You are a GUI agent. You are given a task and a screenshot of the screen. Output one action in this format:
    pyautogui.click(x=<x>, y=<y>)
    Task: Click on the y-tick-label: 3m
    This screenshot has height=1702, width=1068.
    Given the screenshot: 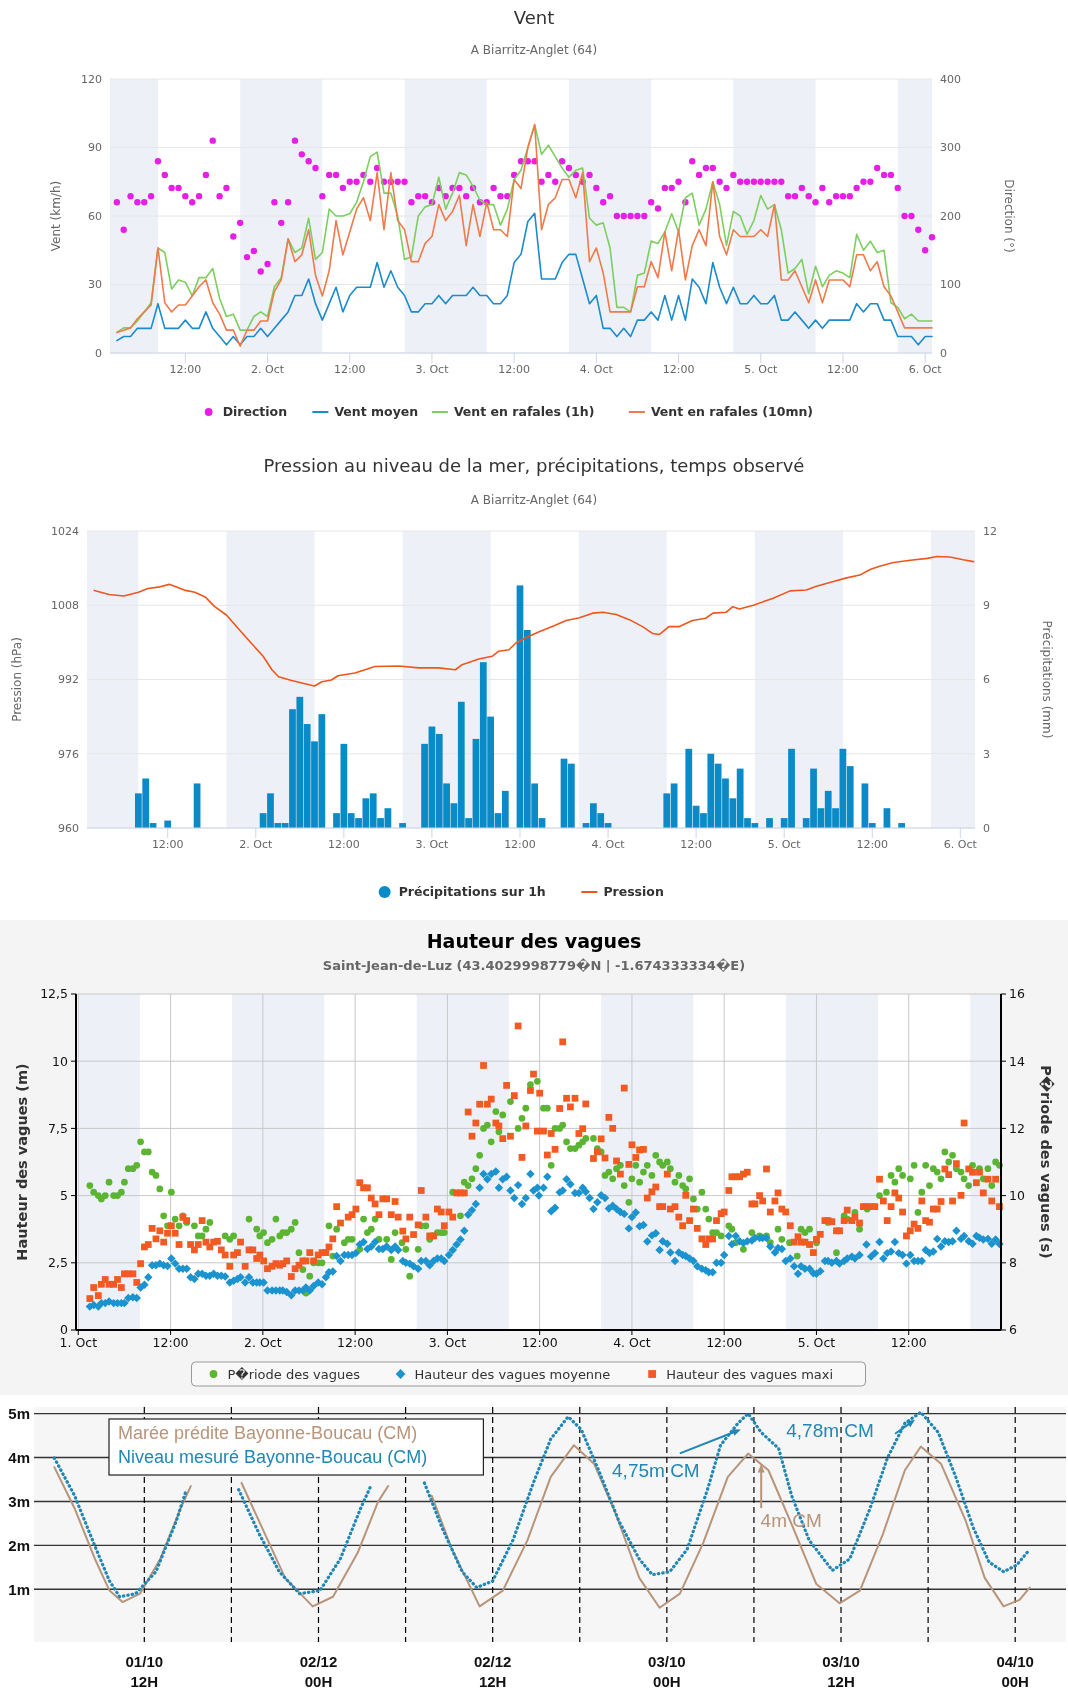 What is the action you would take?
    pyautogui.click(x=19, y=1501)
    